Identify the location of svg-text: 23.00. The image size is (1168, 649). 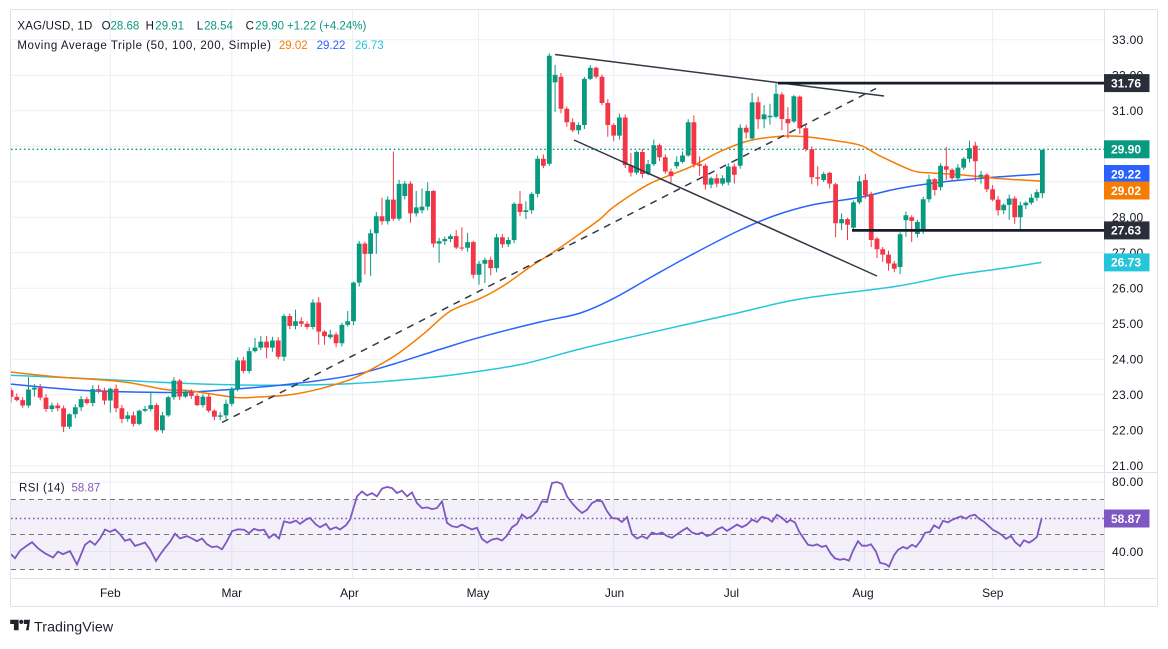
(1128, 395).